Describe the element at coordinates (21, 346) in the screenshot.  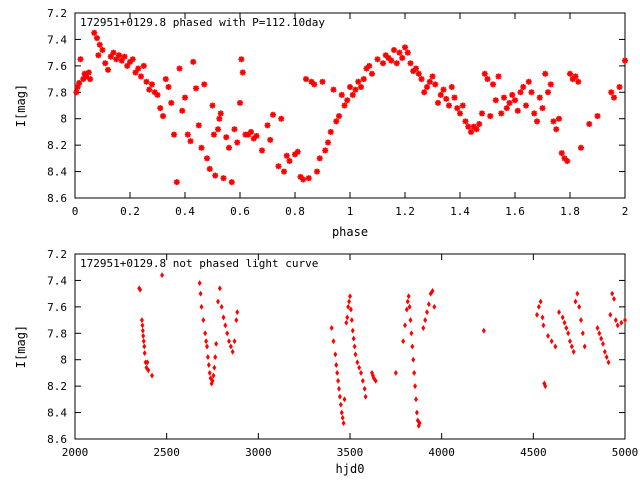
I see `y-axis-label: I[mag]` at that location.